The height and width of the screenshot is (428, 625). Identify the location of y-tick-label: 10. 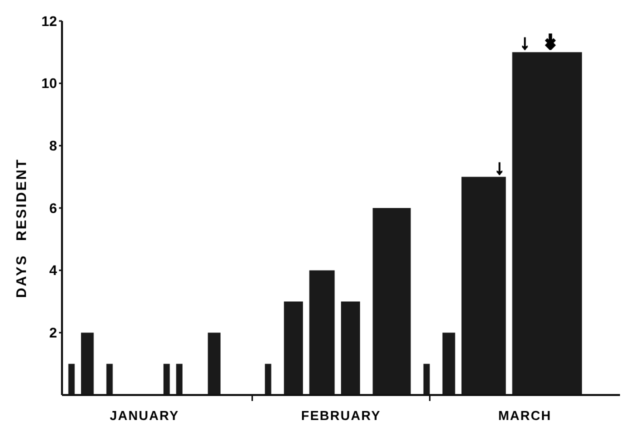
(49, 83).